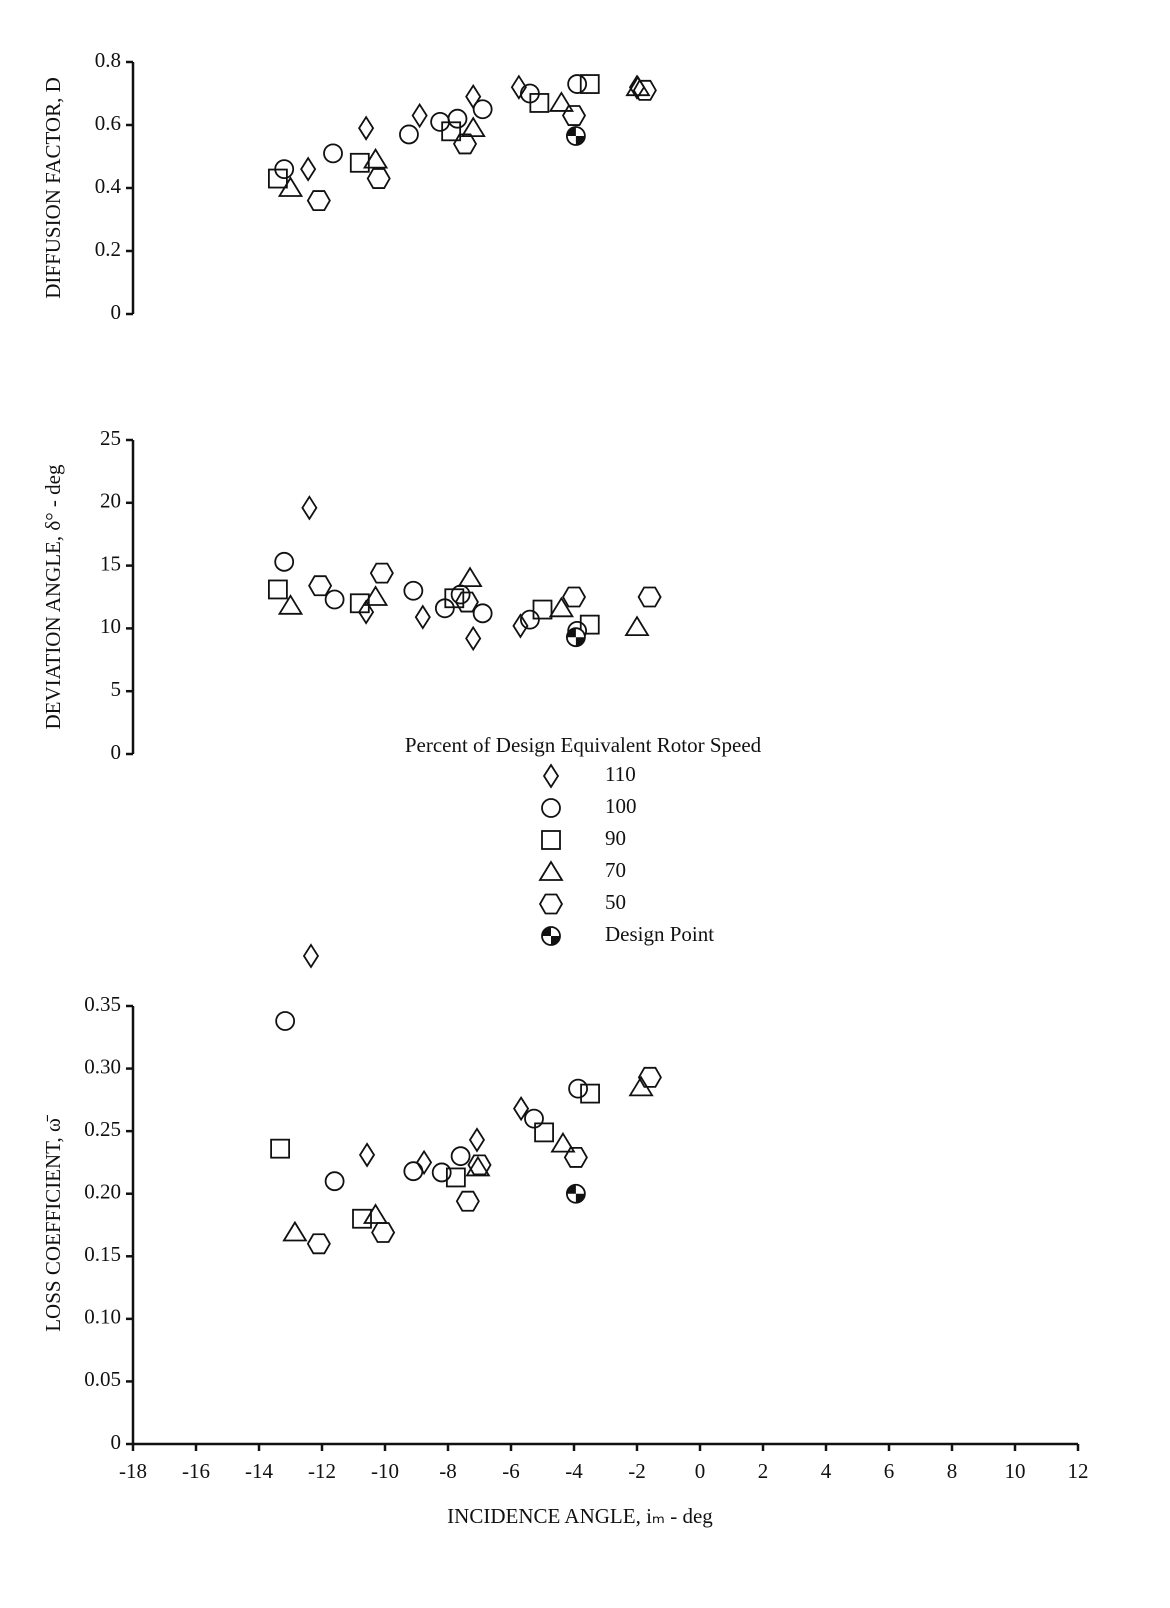  I want to click on y-tick-label: 10, so click(110, 626).